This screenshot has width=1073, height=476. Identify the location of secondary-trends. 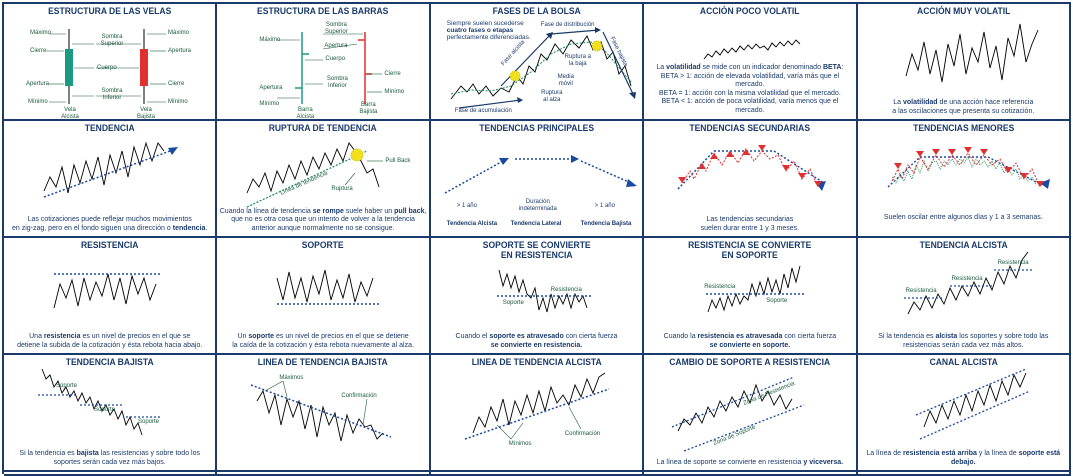
(752, 168).